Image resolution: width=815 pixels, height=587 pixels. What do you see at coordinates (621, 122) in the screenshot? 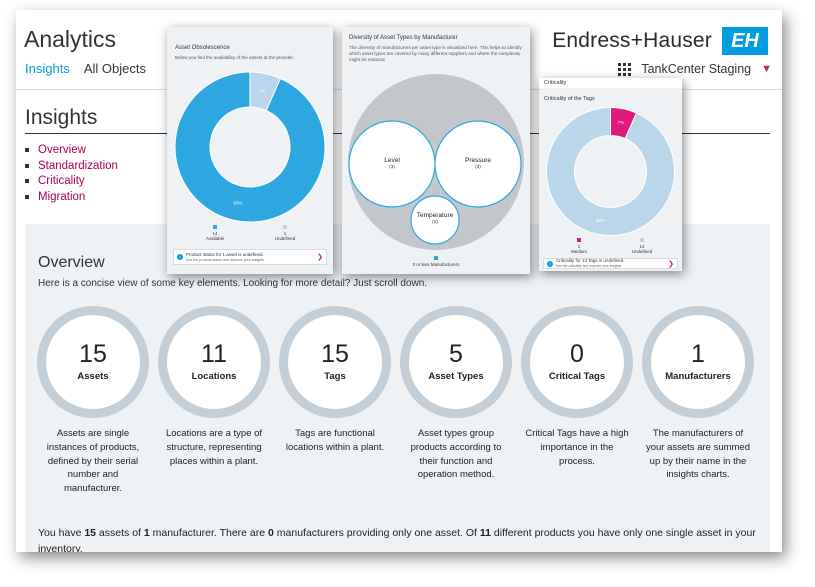
I see `slice-data-label: 7%` at bounding box center [621, 122].